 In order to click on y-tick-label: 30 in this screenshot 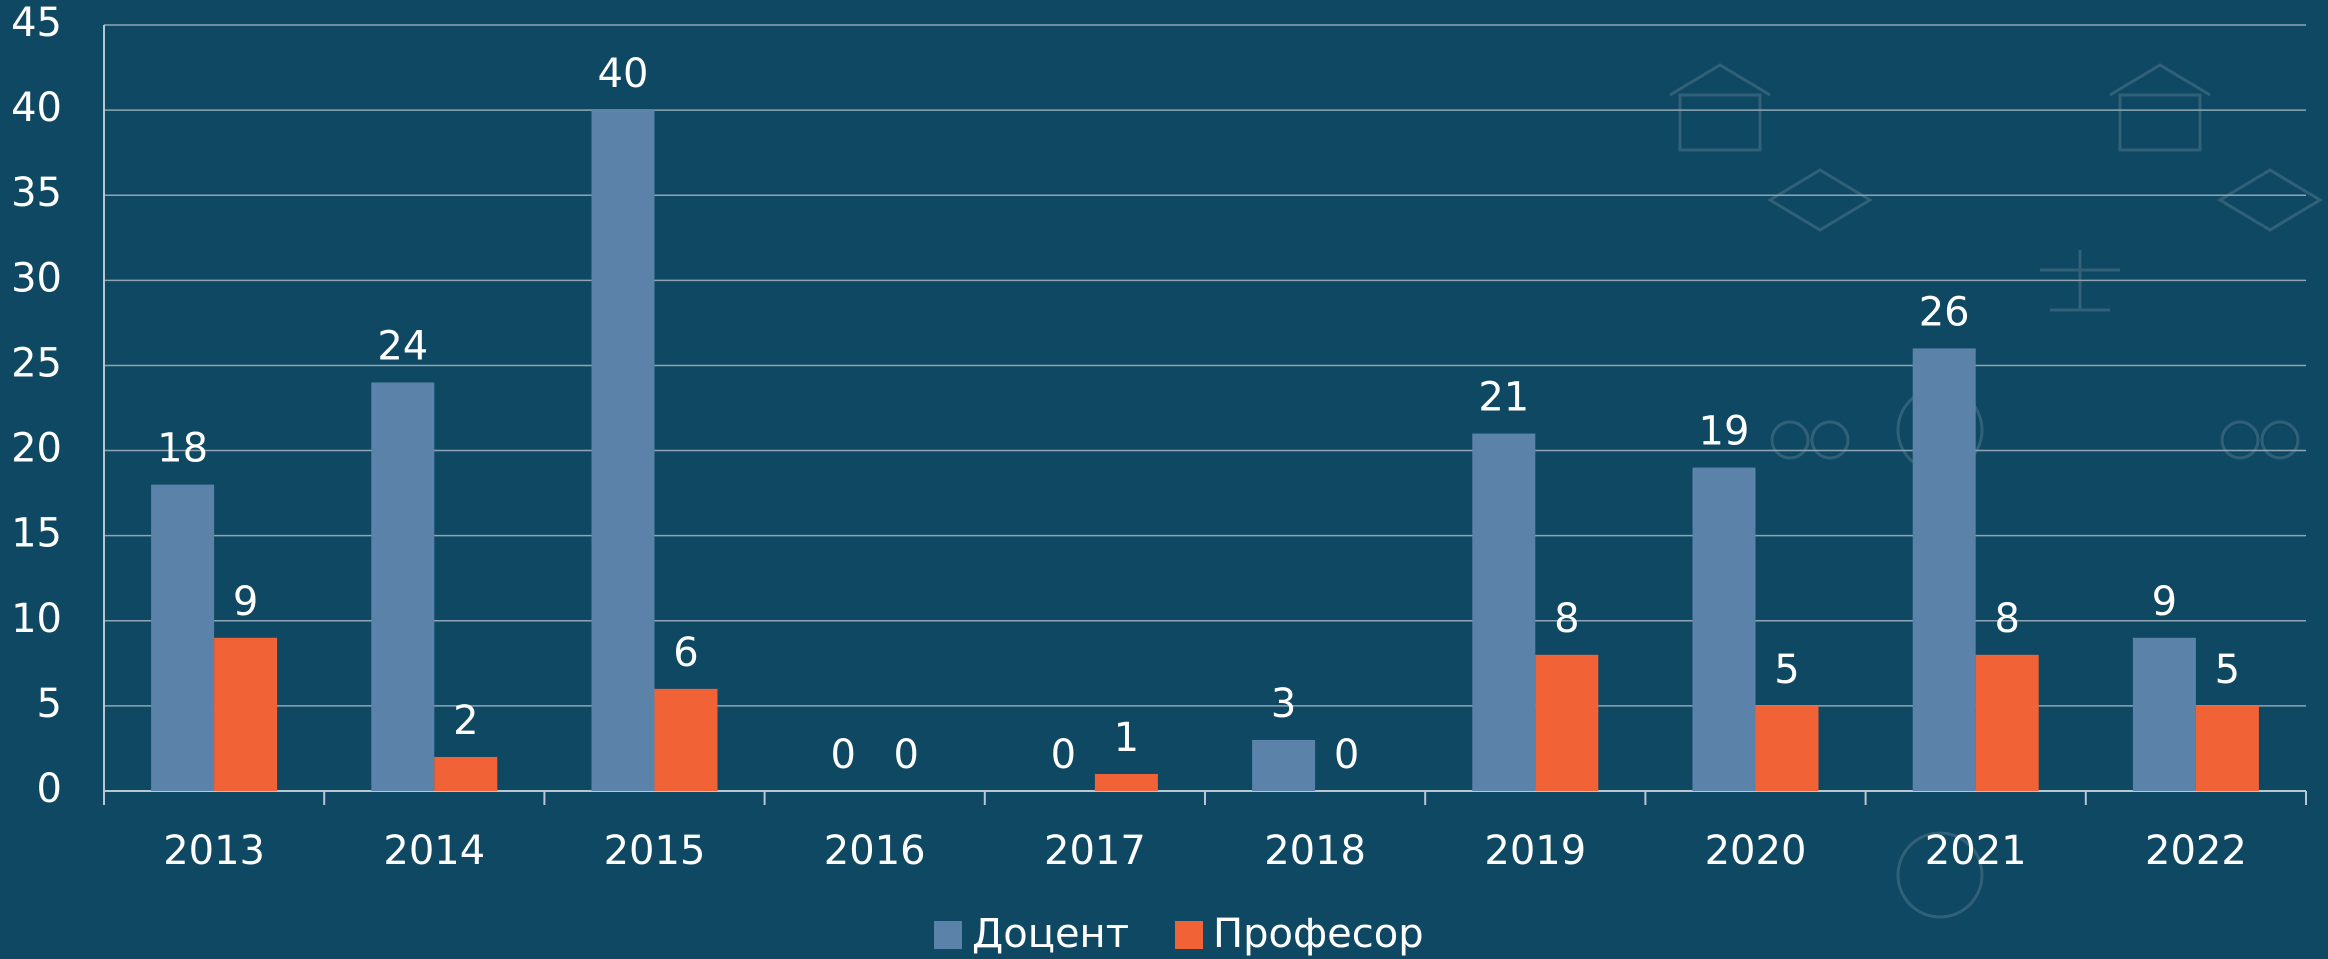, I will do `click(36, 278)`.